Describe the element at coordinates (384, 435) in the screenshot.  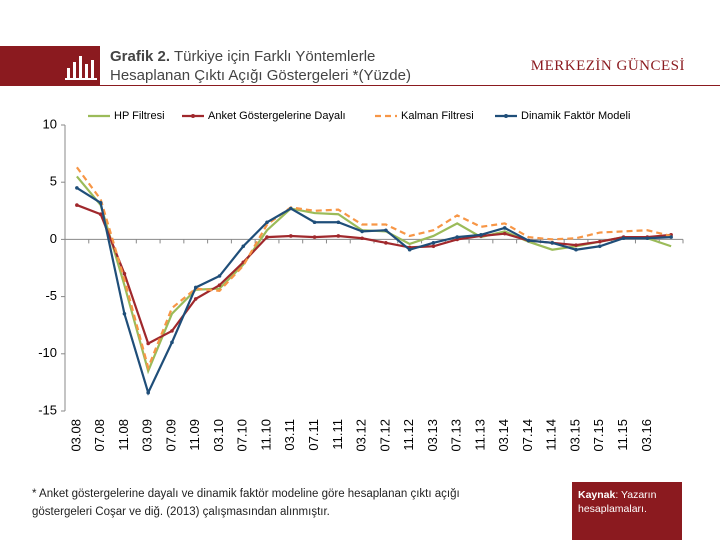
I see `x-tick-label: 07.12` at that location.